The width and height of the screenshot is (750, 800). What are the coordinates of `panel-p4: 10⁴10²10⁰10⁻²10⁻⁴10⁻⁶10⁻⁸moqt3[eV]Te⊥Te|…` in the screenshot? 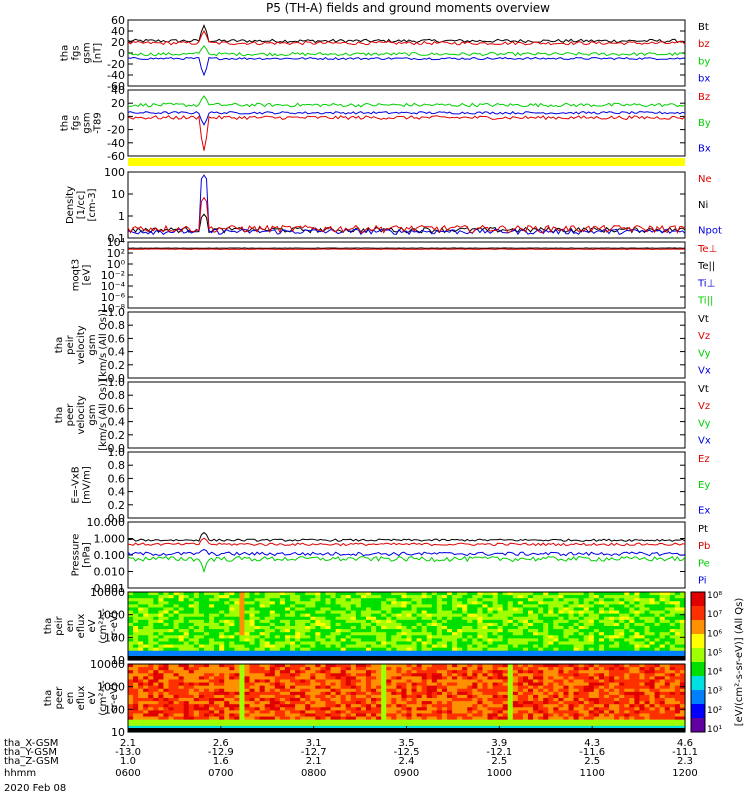 It's located at (394, 275).